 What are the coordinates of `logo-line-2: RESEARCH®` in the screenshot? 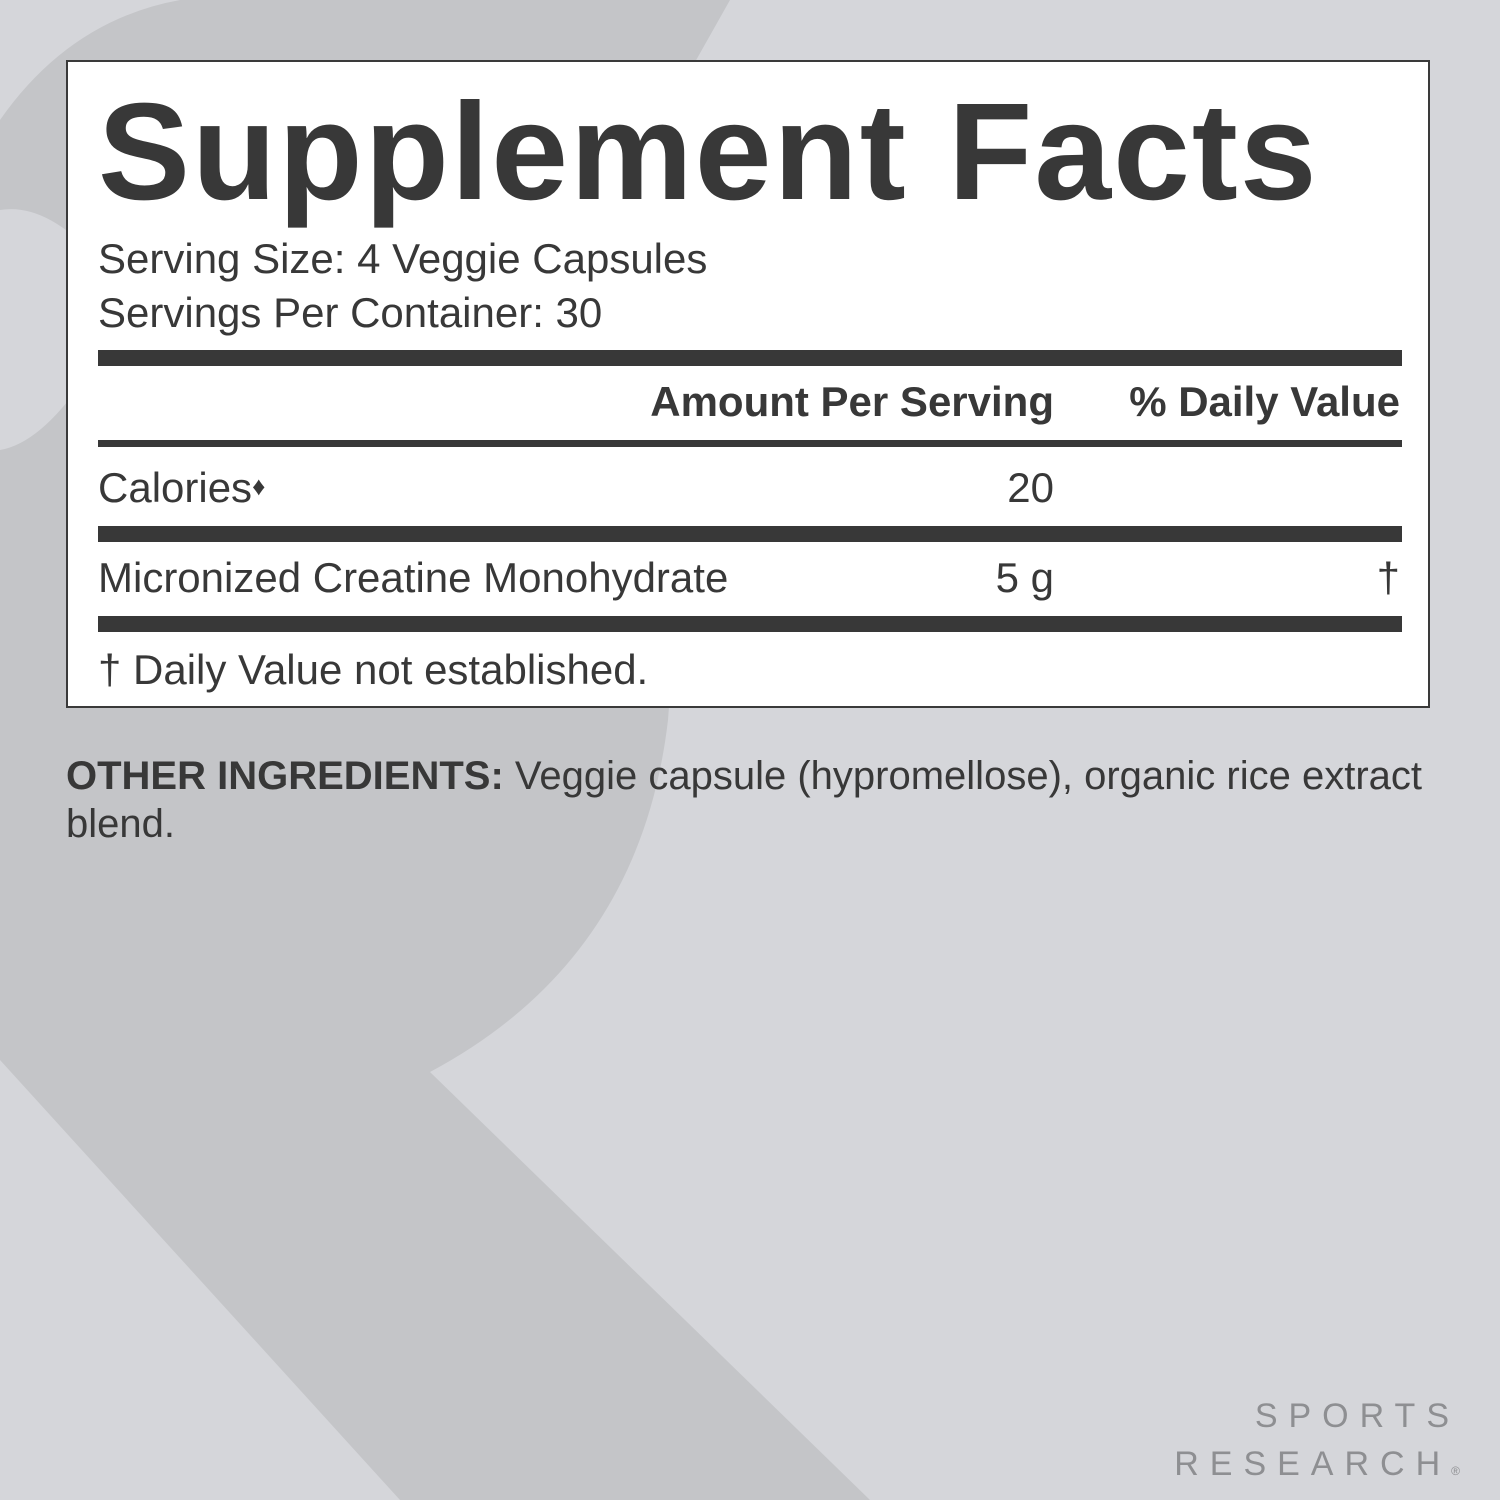 It's located at (1317, 1467).